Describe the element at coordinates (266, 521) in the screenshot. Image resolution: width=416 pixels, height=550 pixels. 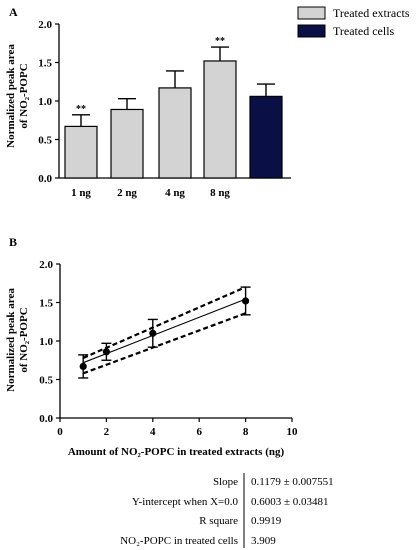
I see `stats-row-value: 0.9919` at that location.